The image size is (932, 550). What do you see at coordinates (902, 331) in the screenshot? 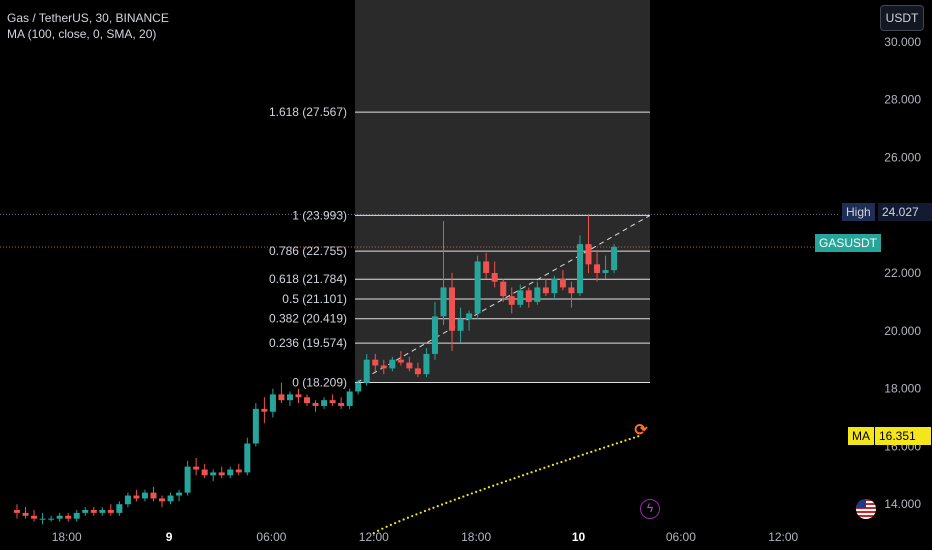
I see `y-tick-label: 20.000` at bounding box center [902, 331].